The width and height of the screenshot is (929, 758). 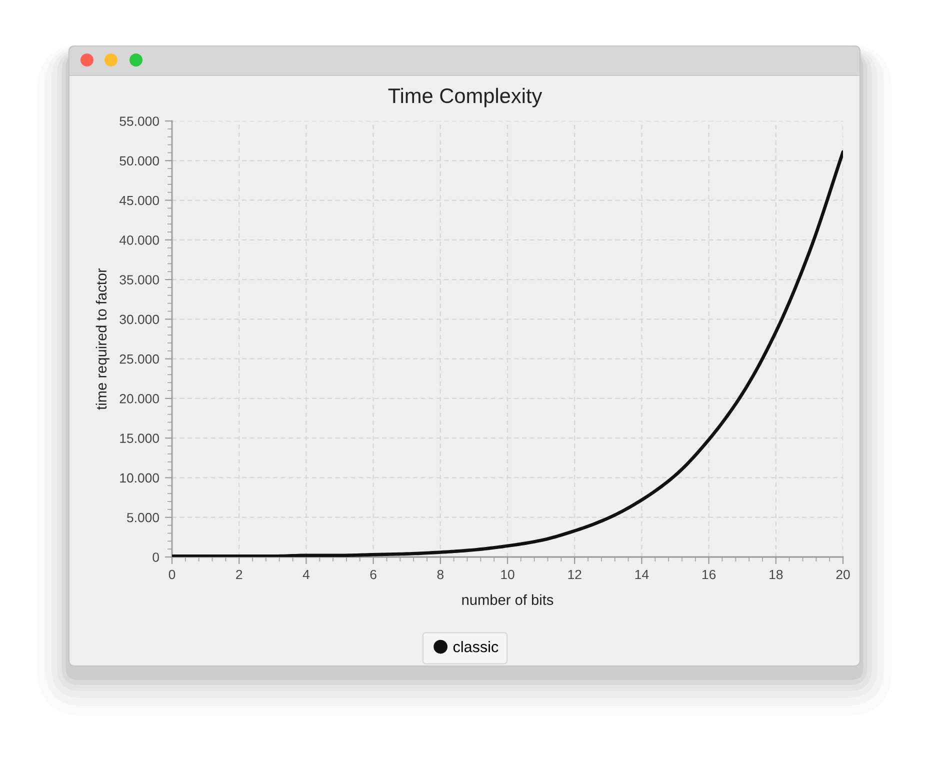 I want to click on y-tick-label: 15.000, so click(x=139, y=438).